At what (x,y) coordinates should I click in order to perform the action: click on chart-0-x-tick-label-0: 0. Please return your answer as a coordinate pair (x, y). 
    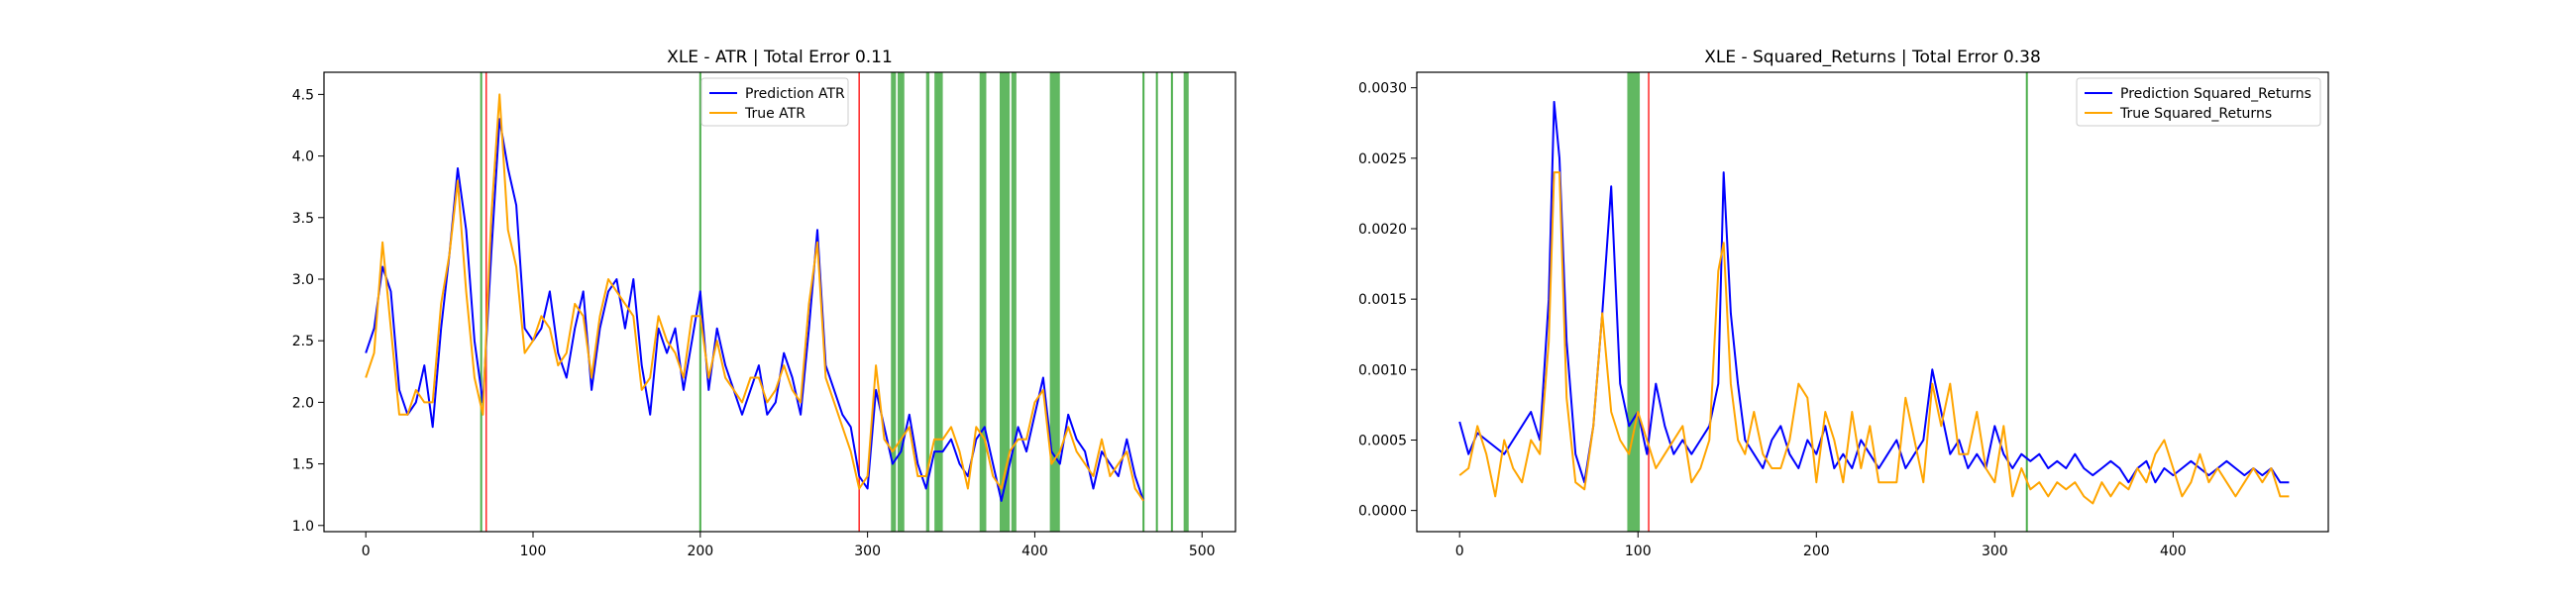
    Looking at the image, I should click on (367, 552).